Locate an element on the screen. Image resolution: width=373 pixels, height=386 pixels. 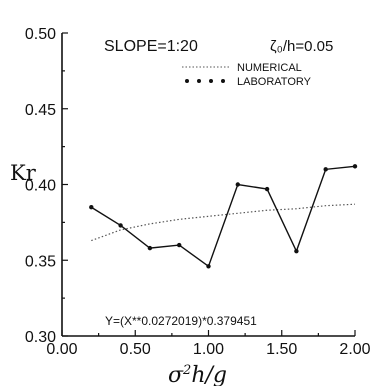
x-tick-label: 2.00 is located at coordinates (354, 349).